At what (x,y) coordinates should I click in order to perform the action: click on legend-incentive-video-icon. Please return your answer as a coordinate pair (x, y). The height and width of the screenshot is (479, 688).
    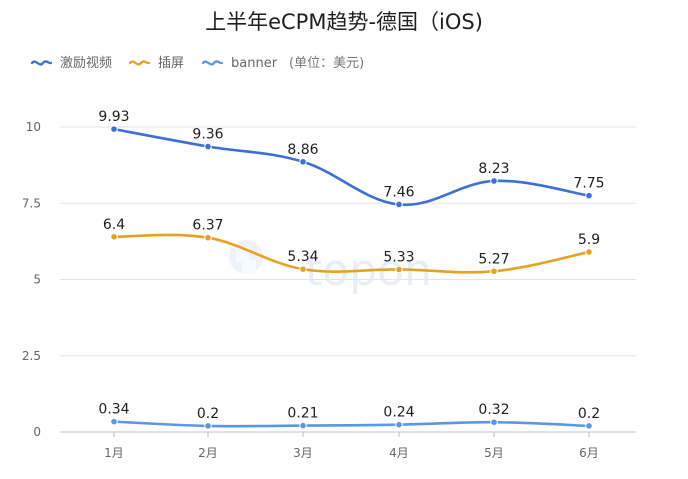
    Looking at the image, I should click on (41, 63).